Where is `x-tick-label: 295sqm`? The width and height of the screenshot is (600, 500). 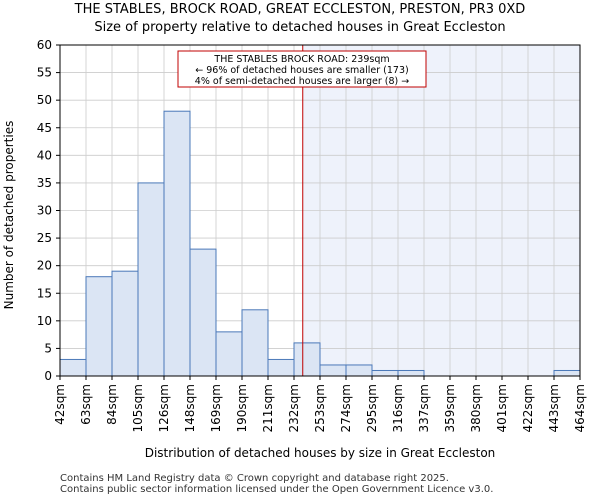 x-tick-label: 295sqm is located at coordinates (372, 408).